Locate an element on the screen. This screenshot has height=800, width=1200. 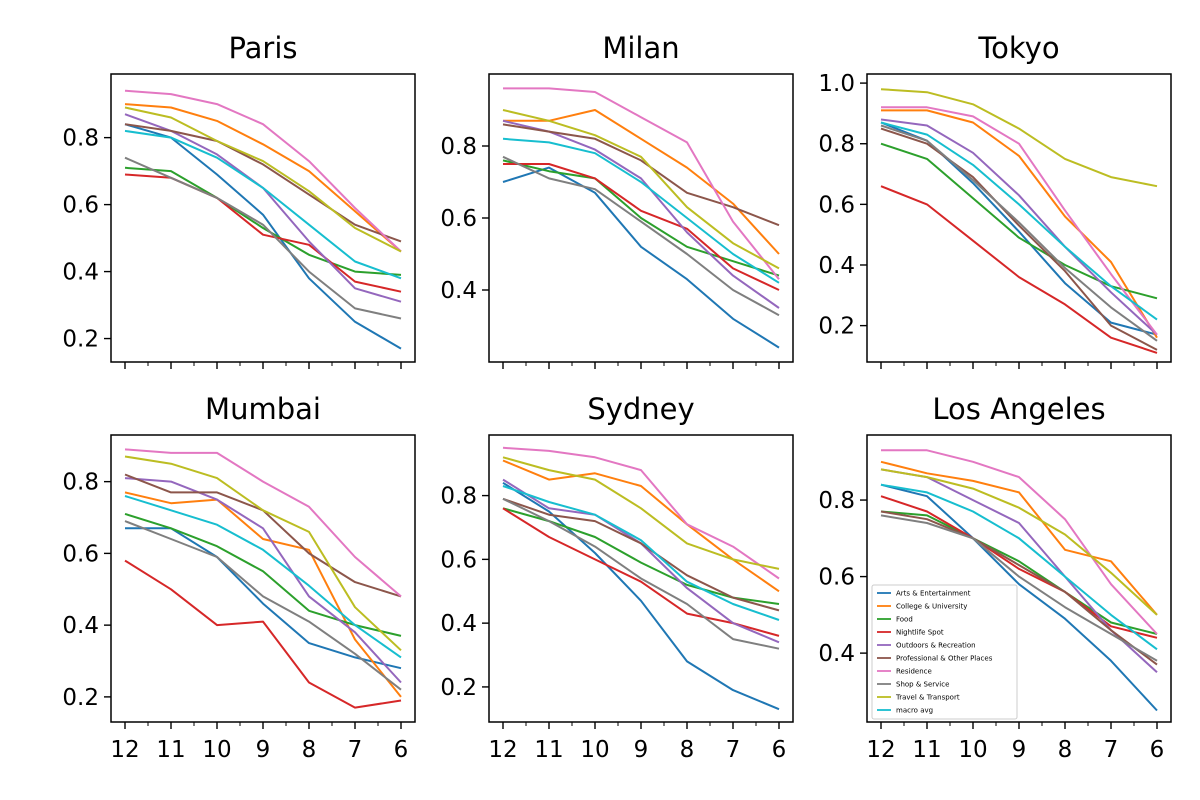
legend-box is located at coordinates (944, 652).